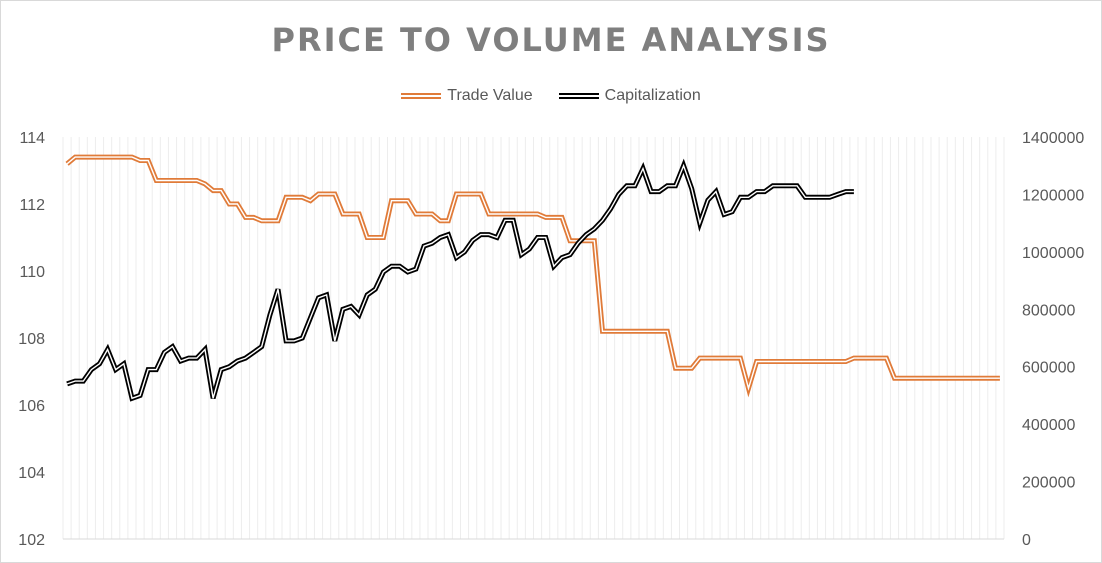 The height and width of the screenshot is (563, 1102). Describe the element at coordinates (32, 138) in the screenshot. I see `left-tick-label: 114` at that location.